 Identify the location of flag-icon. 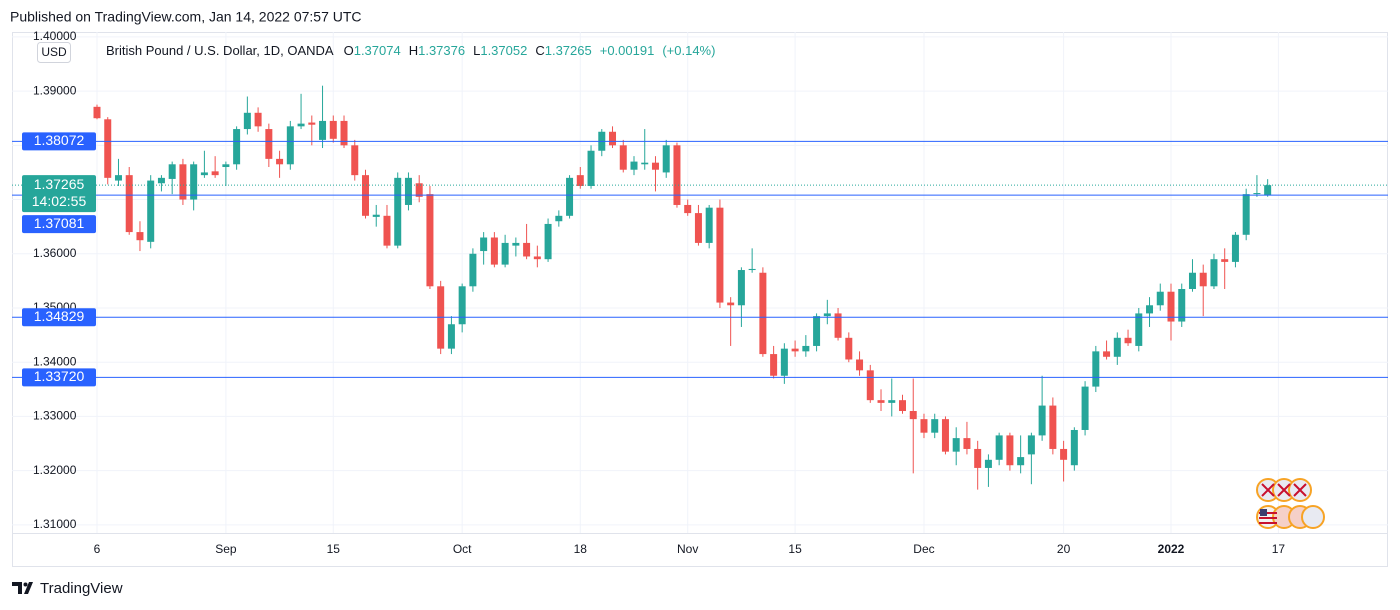
(1313, 517).